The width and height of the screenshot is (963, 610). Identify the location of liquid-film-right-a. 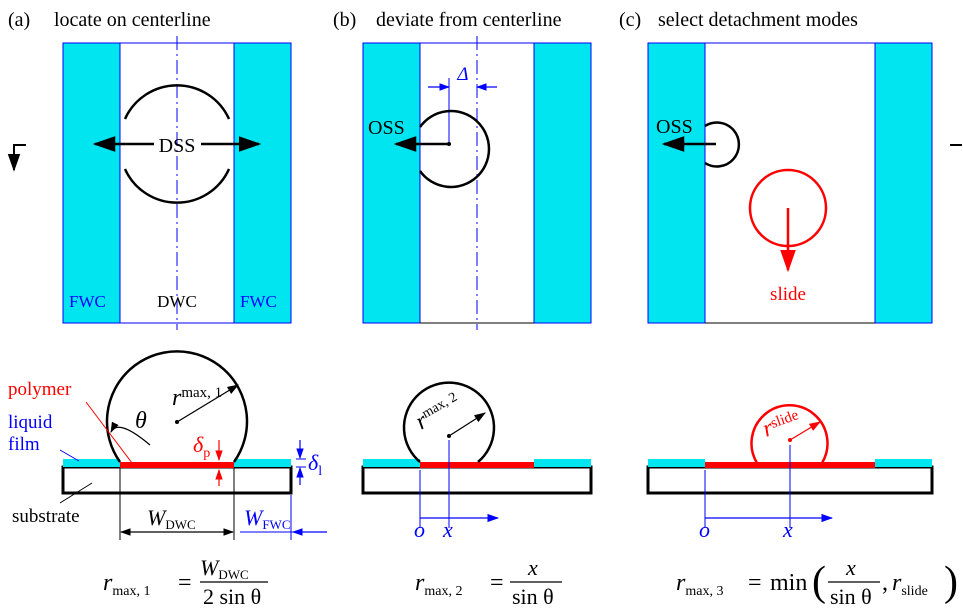
(262, 463).